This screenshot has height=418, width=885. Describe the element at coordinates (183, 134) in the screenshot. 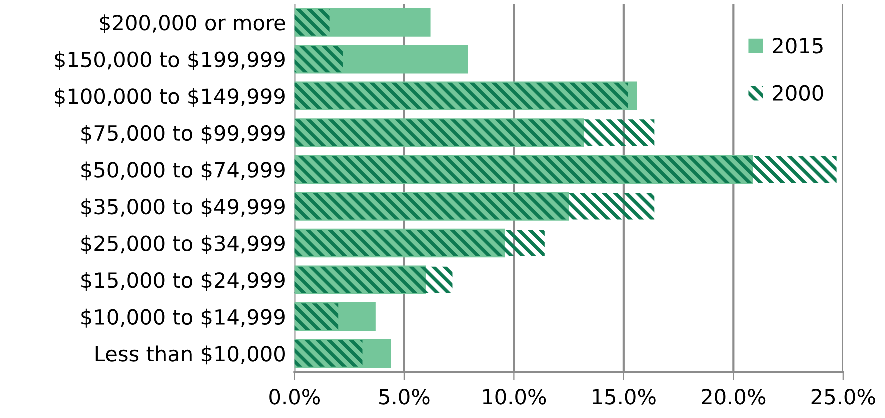

I see `y-tick-label: $75,000 to $99,999` at that location.